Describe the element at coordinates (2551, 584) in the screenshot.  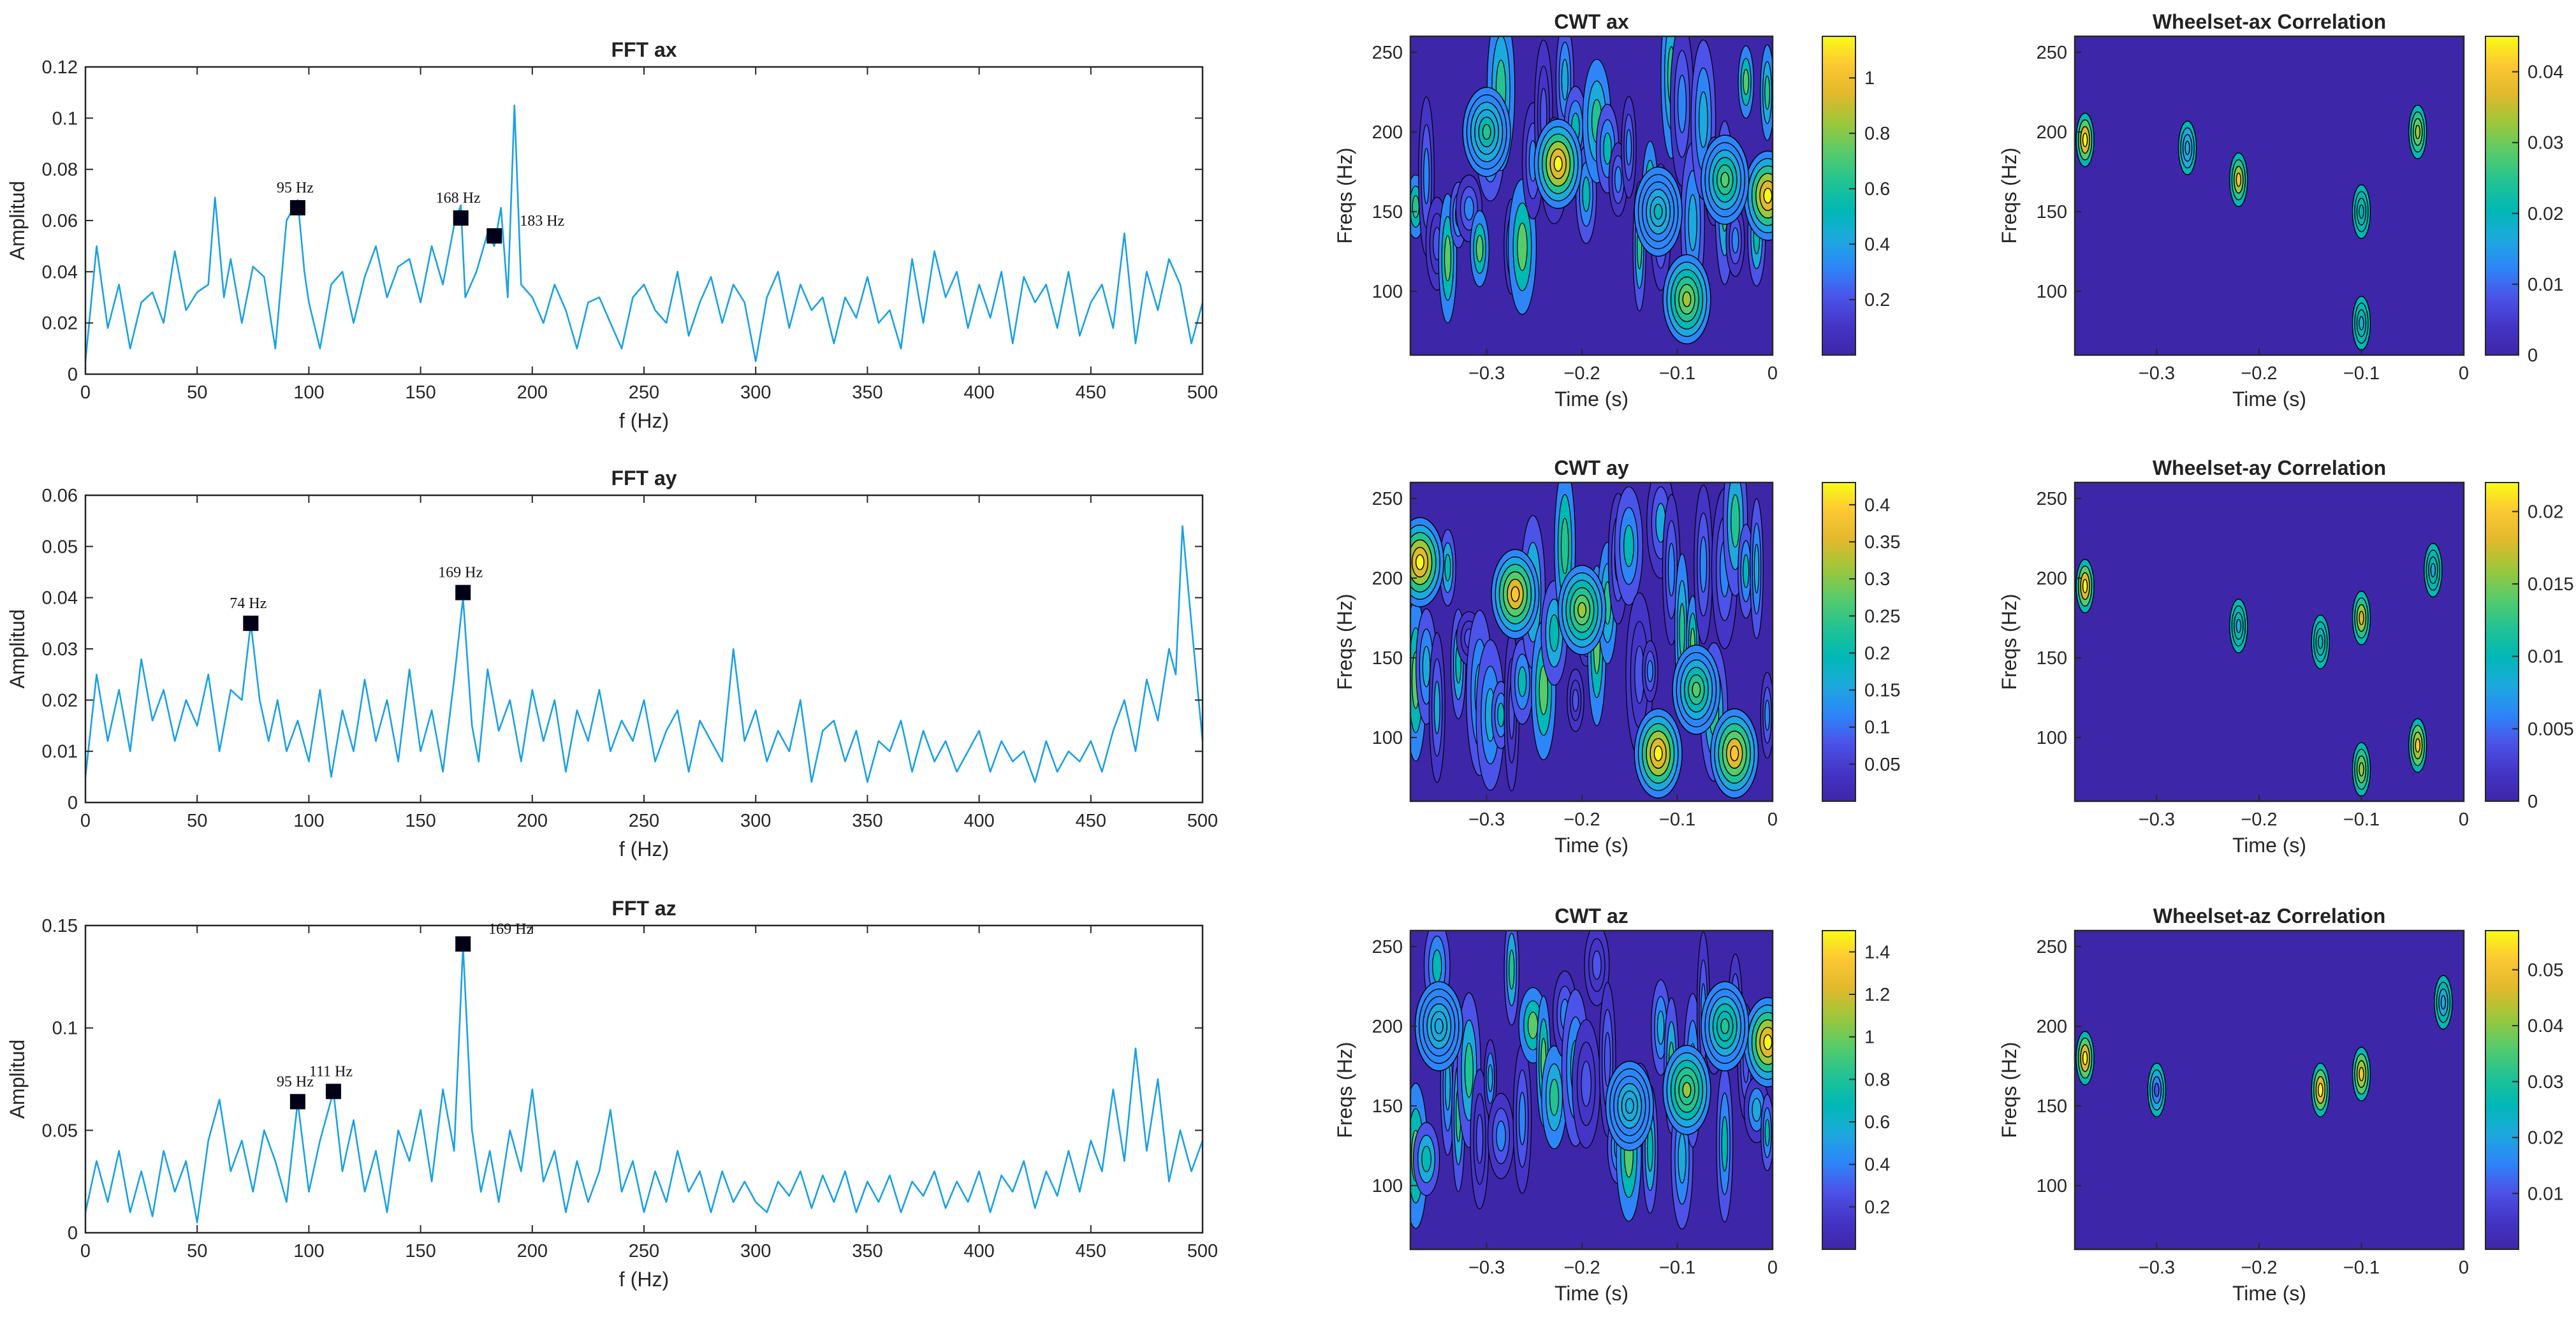
I see `colorbar-tick-label: 0.015` at that location.